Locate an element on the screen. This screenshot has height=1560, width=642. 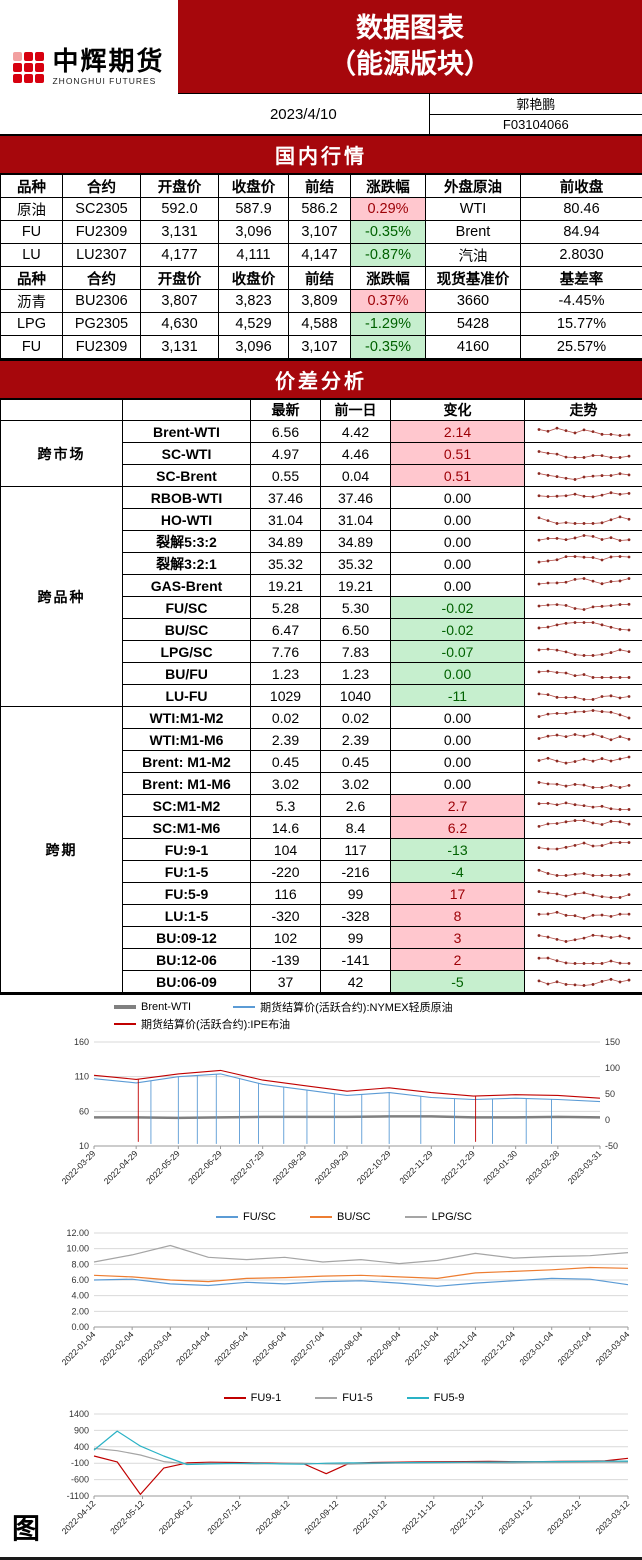
group-label: 跨品种 is located at coordinates (62, 597).